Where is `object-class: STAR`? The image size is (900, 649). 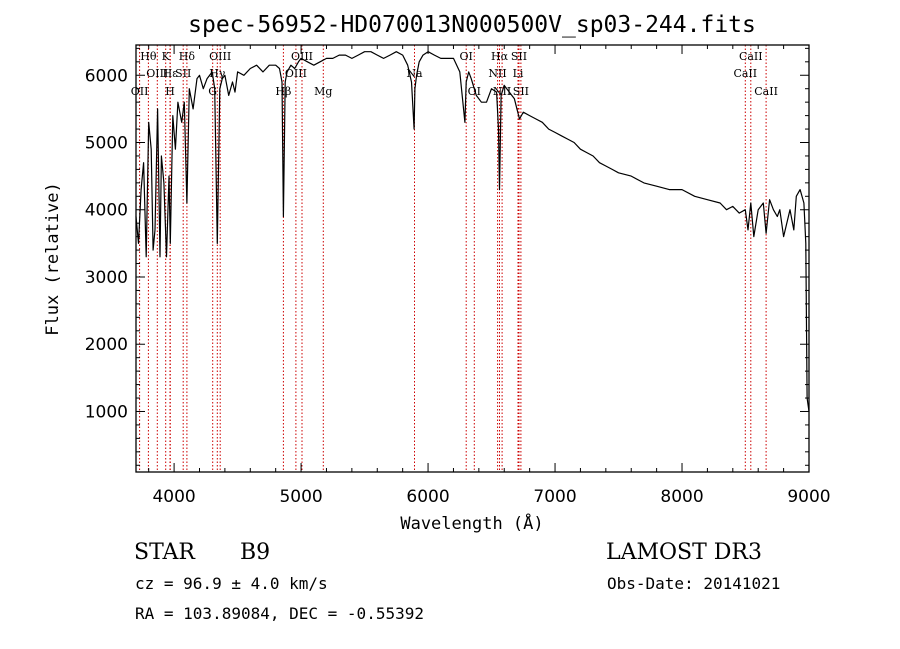 object-class: STAR is located at coordinates (164, 552).